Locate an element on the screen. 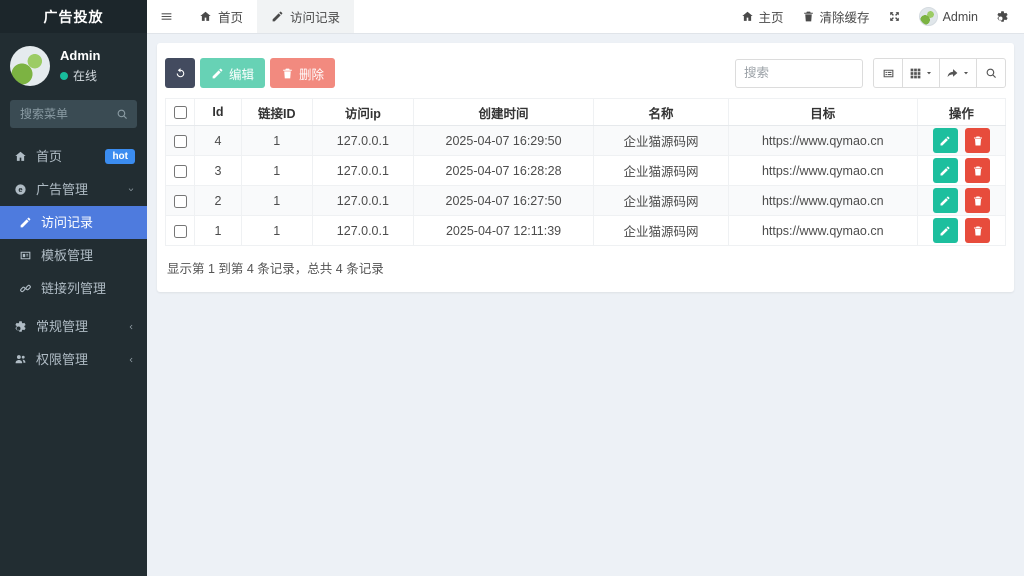 The width and height of the screenshot is (1024, 576). edit-button: 编辑 is located at coordinates (233, 73).